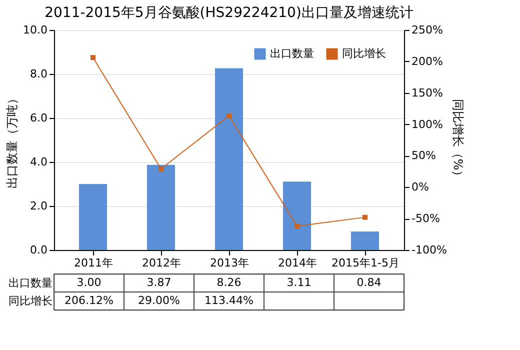 Image resolution: width=520 pixels, height=350 pixels. Describe the element at coordinates (366, 263) in the screenshot. I see `x-tick-label: 2015年1-5月` at that location.